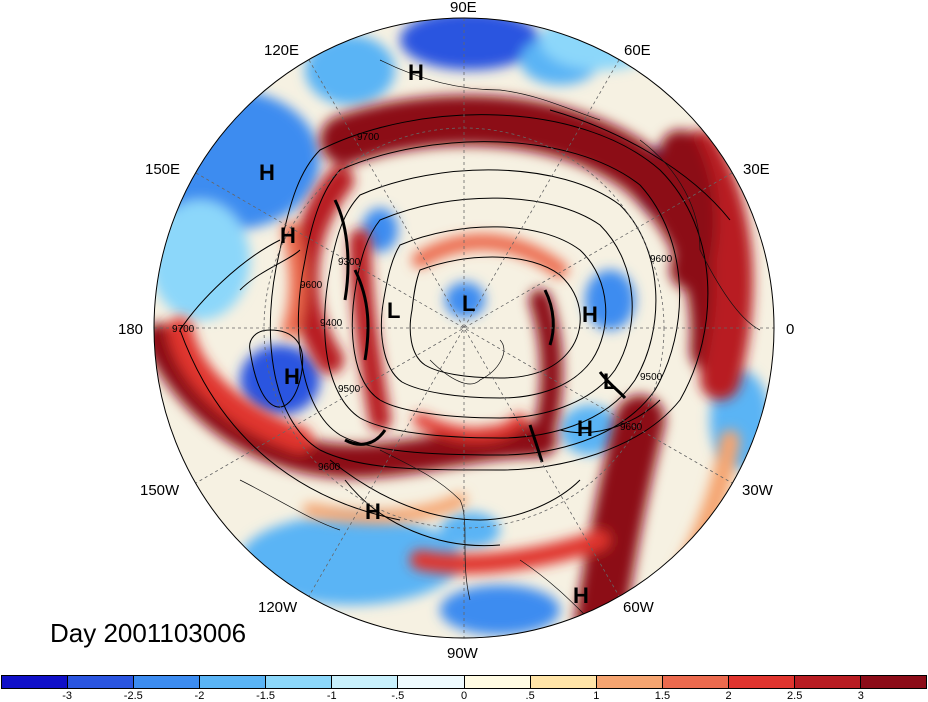 The width and height of the screenshot is (928, 702). Describe the element at coordinates (266, 696) in the screenshot. I see `colorbar-tick-label: -1.5` at that location.